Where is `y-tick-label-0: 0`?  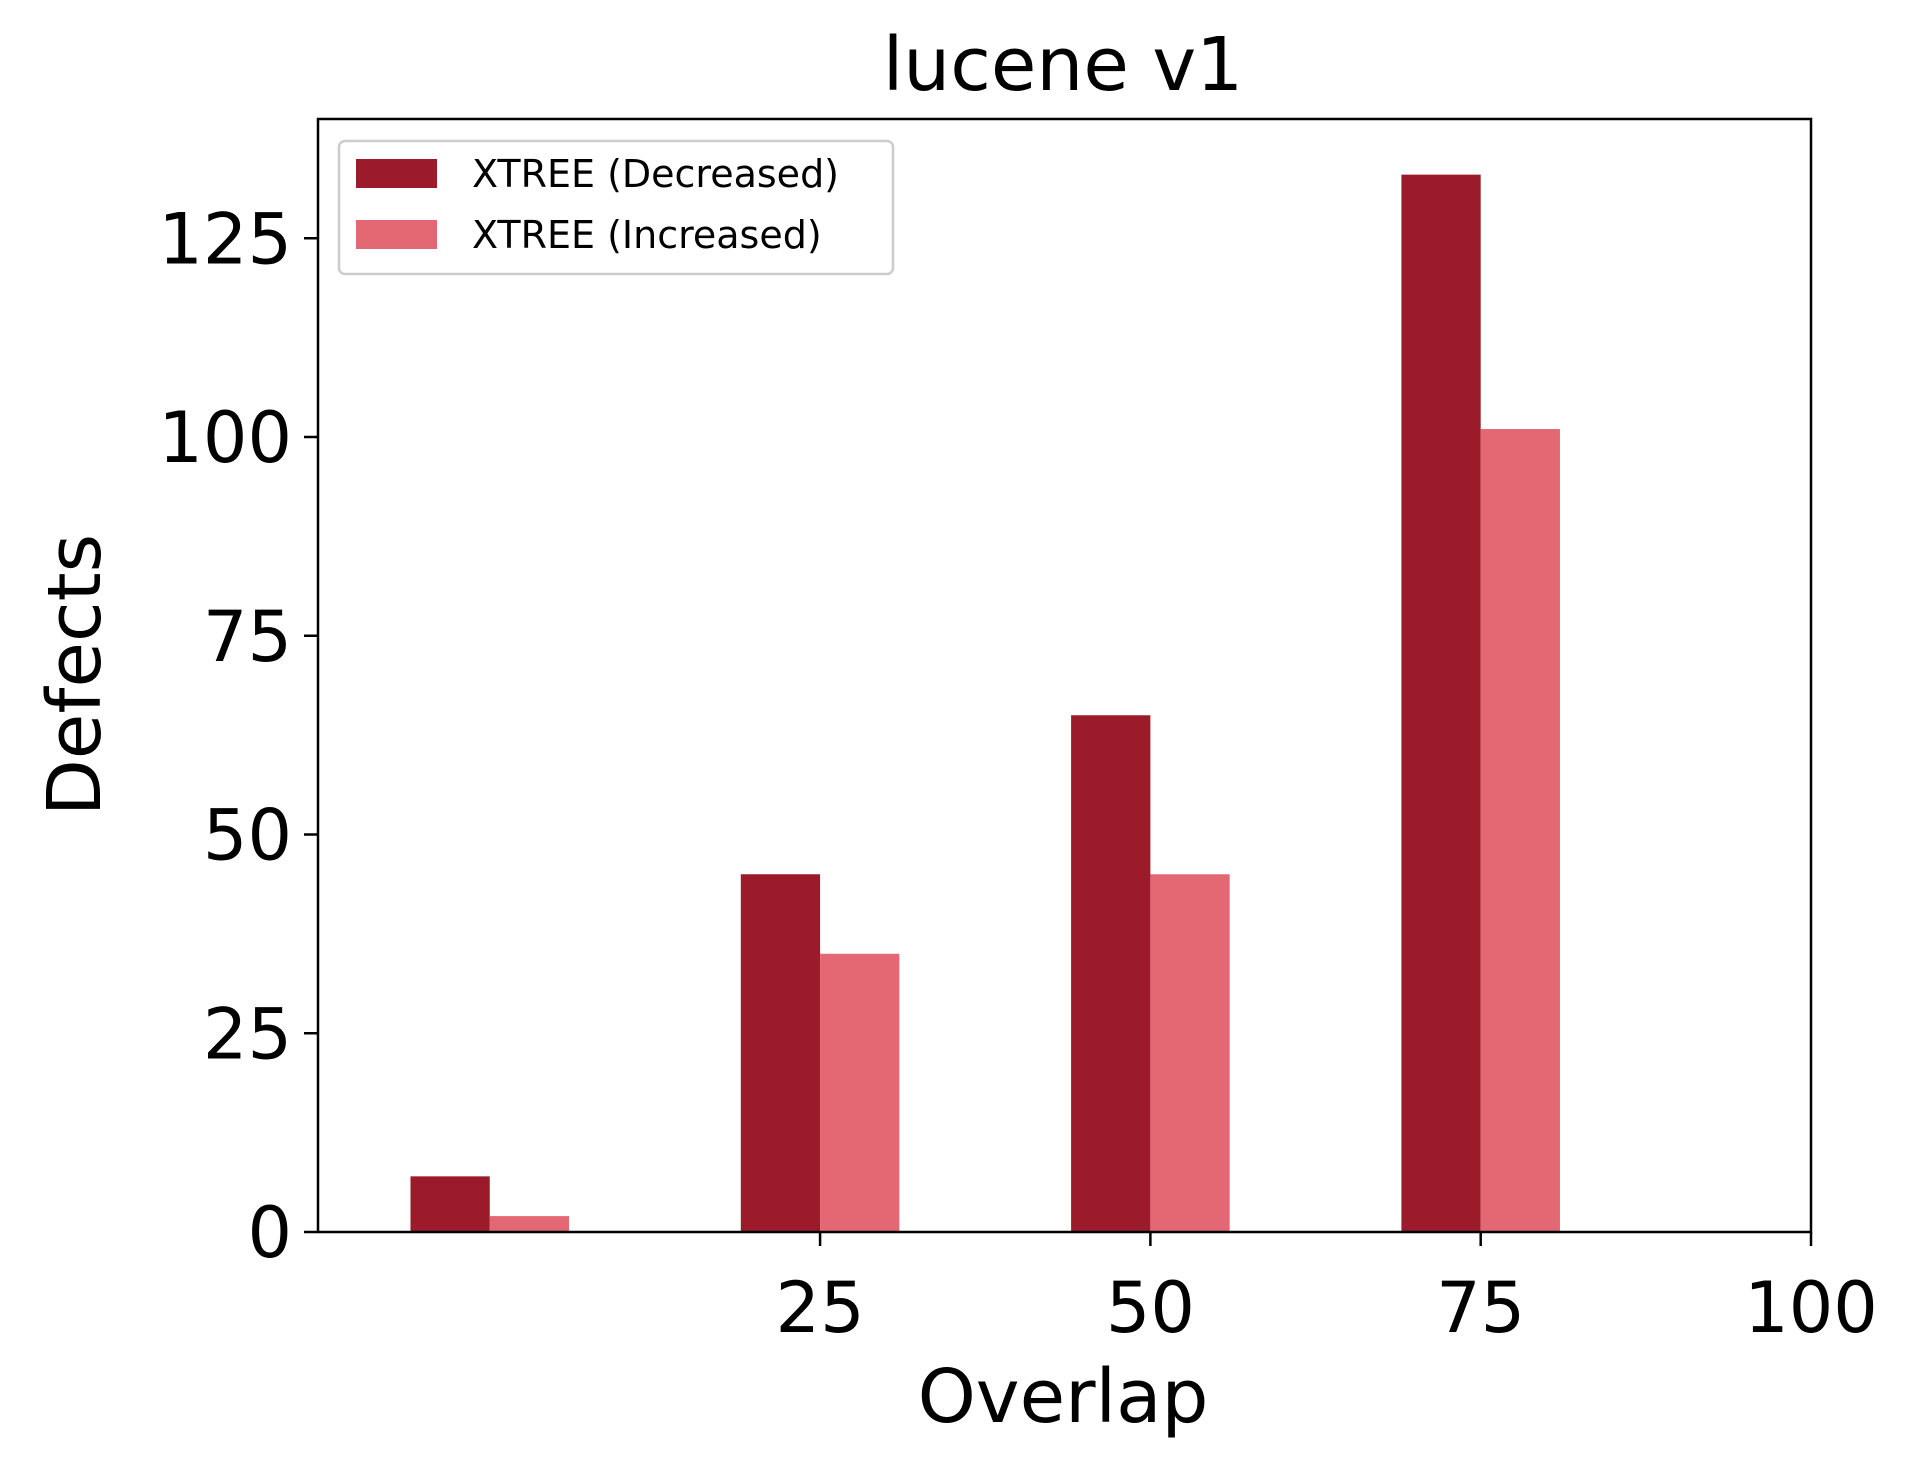
y-tick-label-0: 0 is located at coordinates (269, 1233).